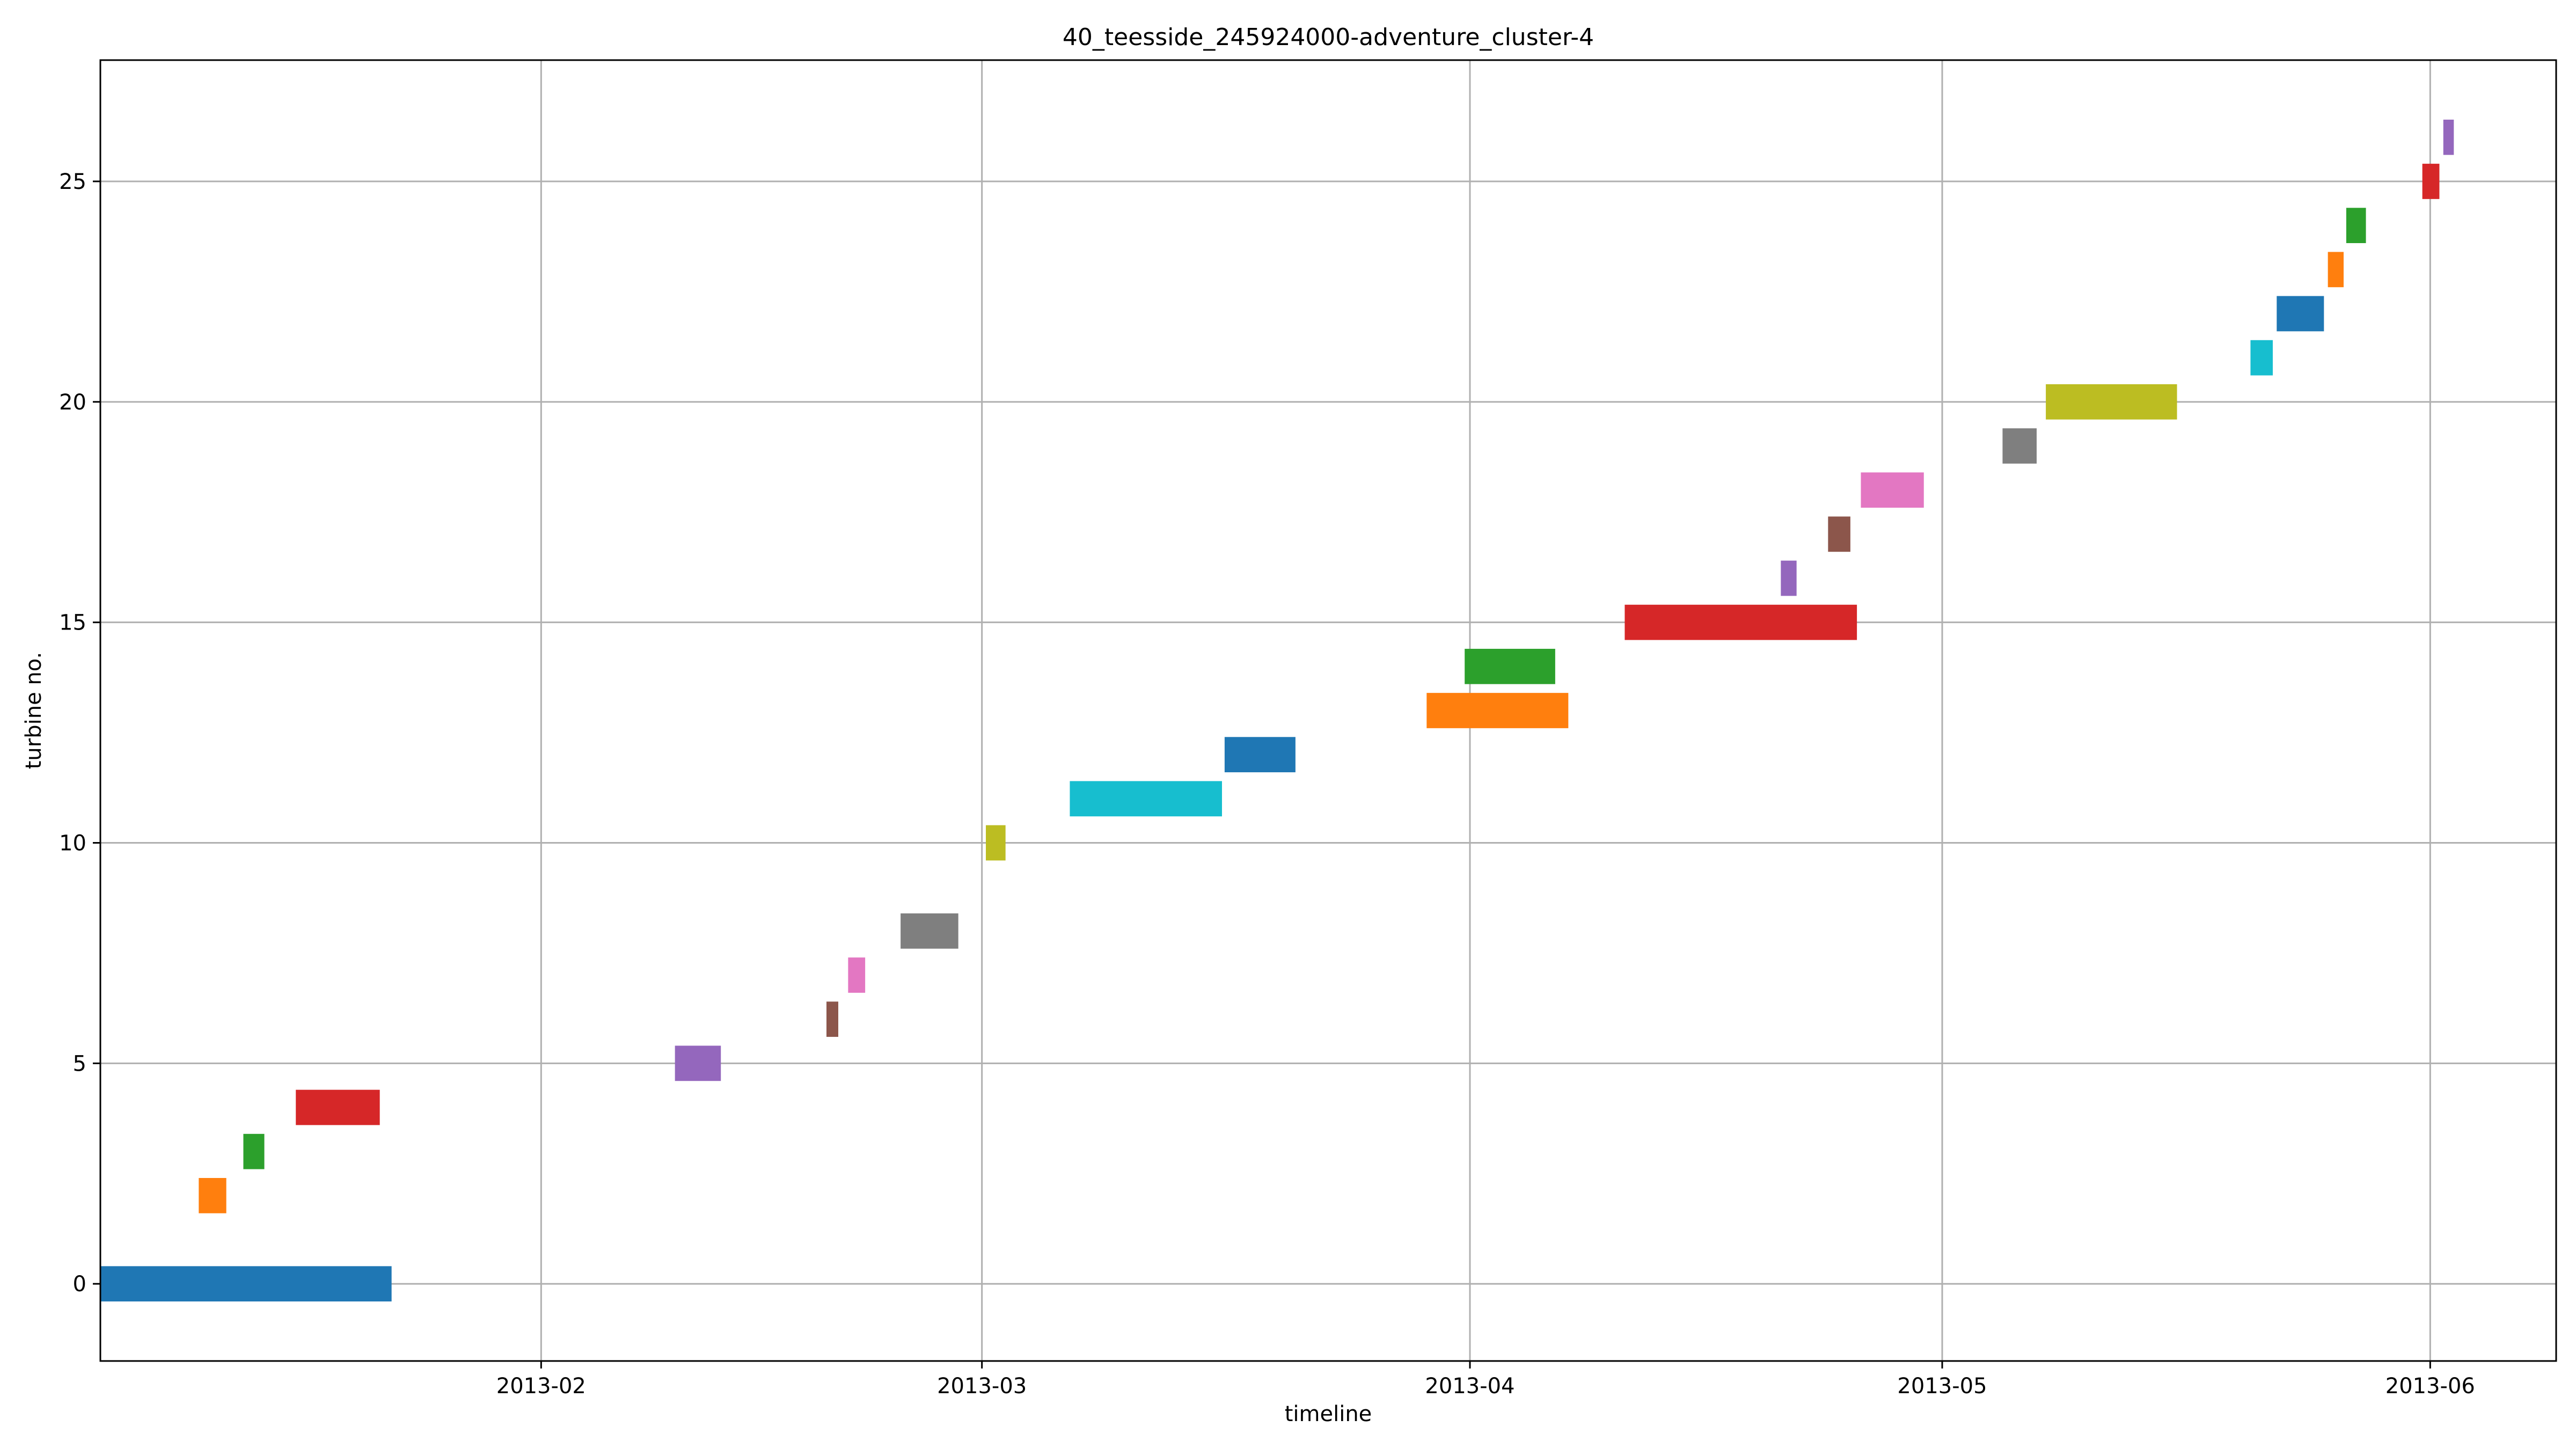  I want to click on x-tick-label: 2013-02, so click(541, 1386).